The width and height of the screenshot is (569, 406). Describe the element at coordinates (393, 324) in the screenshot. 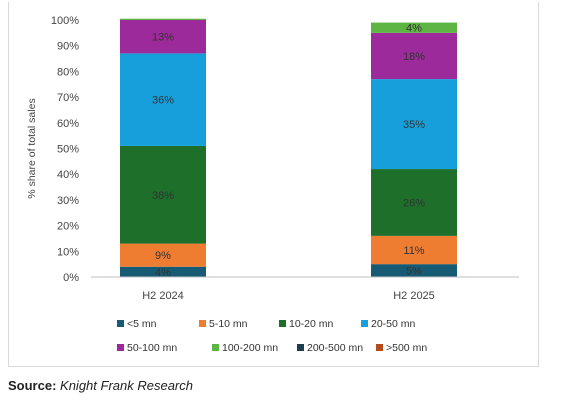

I see `legend-label: 20-50 mn` at that location.